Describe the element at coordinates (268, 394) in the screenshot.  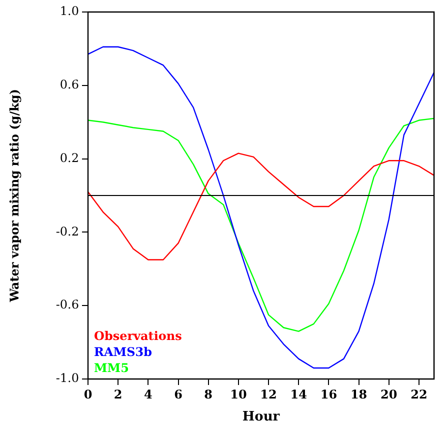
I see `x-tick-label: 12` at that location.